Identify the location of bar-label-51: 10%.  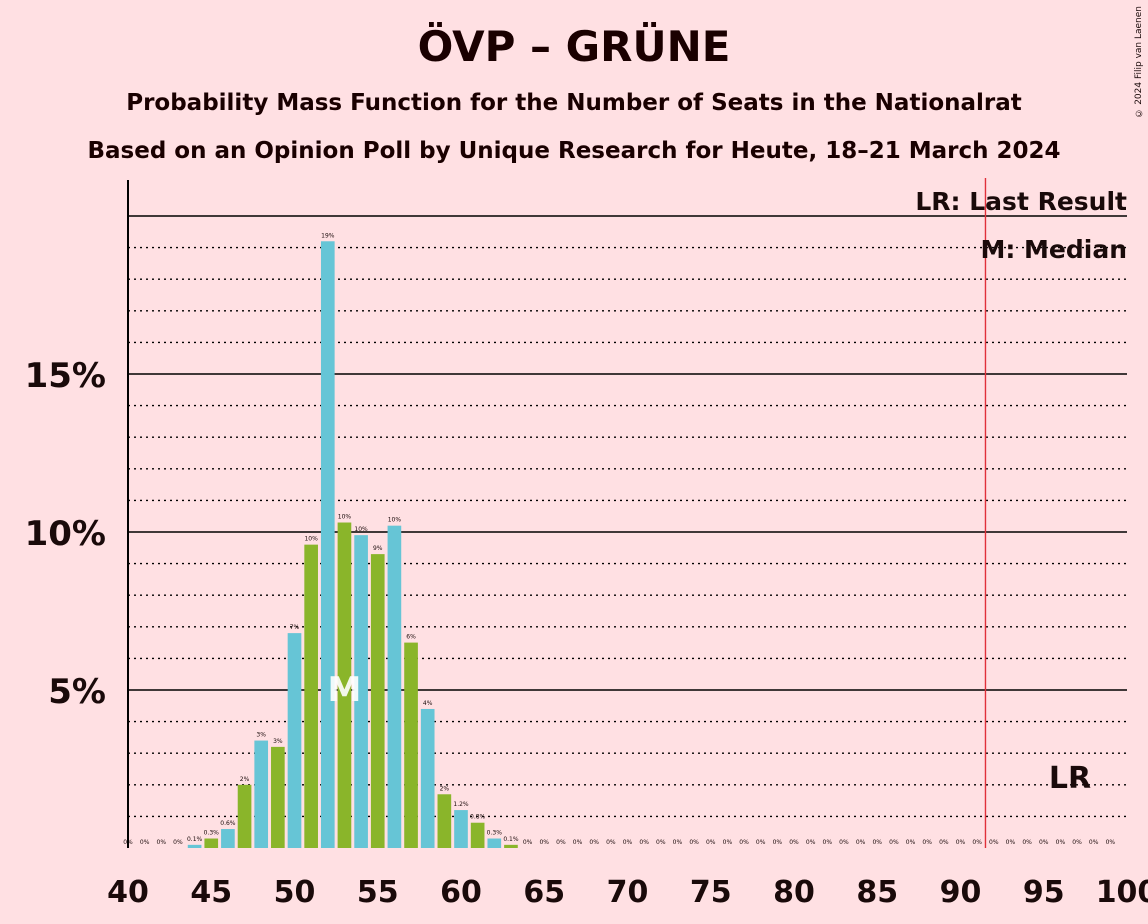
(311, 539).